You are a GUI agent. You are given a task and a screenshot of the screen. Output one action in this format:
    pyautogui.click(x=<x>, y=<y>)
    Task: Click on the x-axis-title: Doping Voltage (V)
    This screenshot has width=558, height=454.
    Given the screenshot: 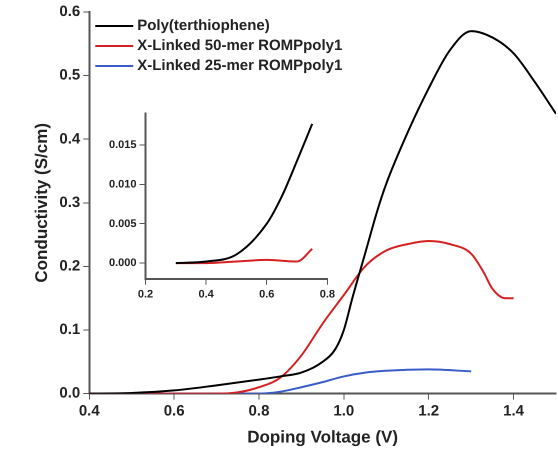 What is the action you would take?
    pyautogui.click(x=322, y=436)
    